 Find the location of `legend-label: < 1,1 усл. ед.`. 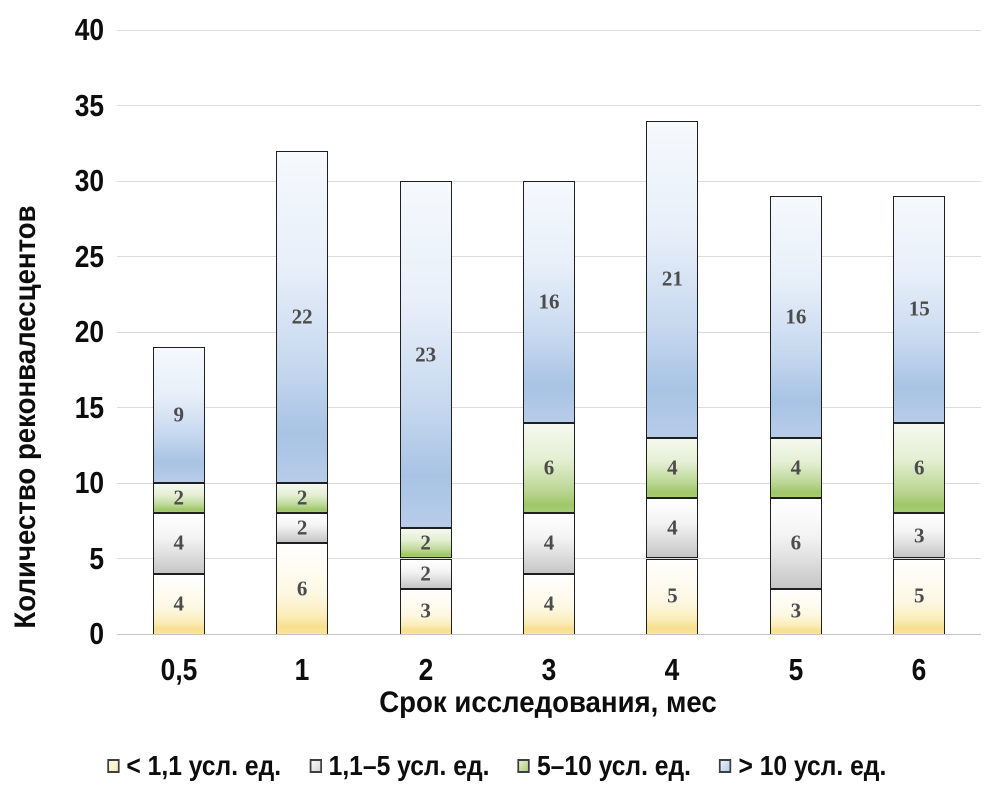

legend-label: < 1,1 усл. ед. is located at coordinates (204, 765).